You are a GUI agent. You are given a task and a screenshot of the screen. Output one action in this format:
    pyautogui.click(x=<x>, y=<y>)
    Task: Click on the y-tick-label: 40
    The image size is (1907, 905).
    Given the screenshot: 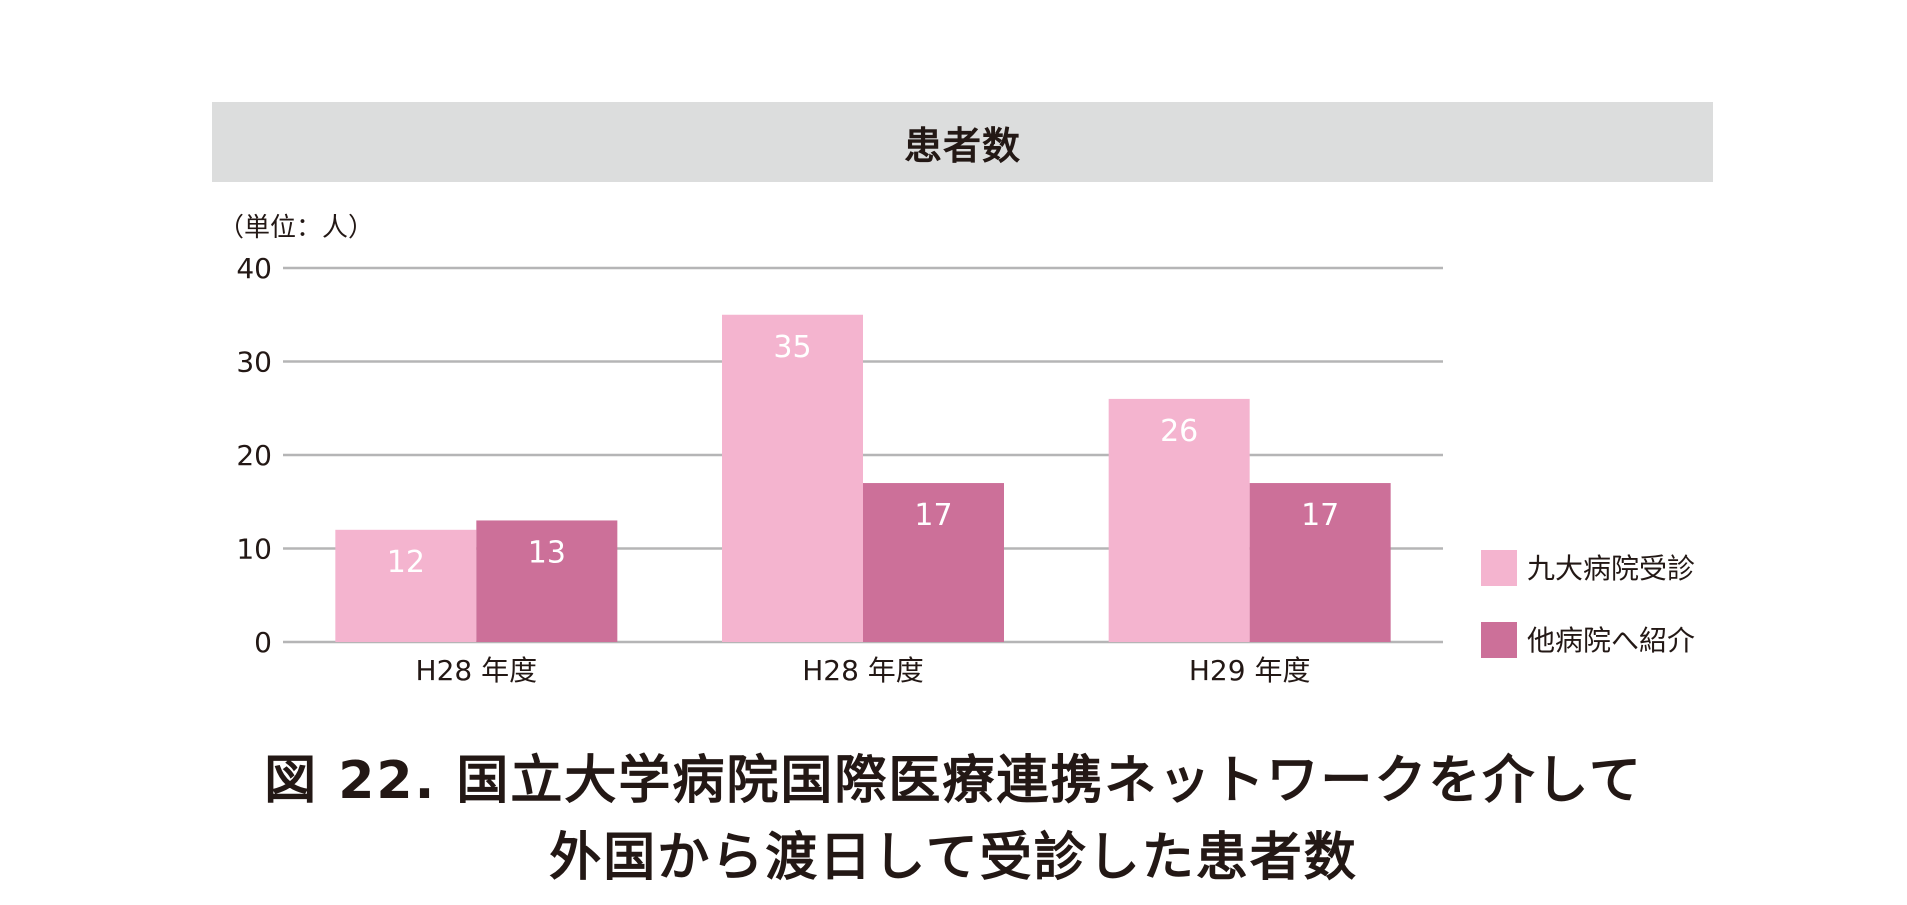 What is the action you would take?
    pyautogui.click(x=254, y=268)
    